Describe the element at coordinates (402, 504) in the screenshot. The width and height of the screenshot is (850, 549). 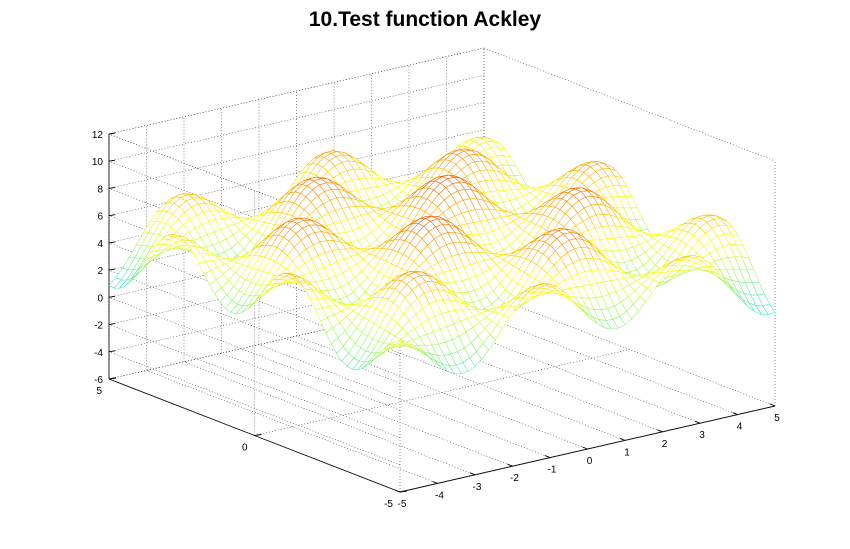
I see `x-tick-label: -5` at that location.